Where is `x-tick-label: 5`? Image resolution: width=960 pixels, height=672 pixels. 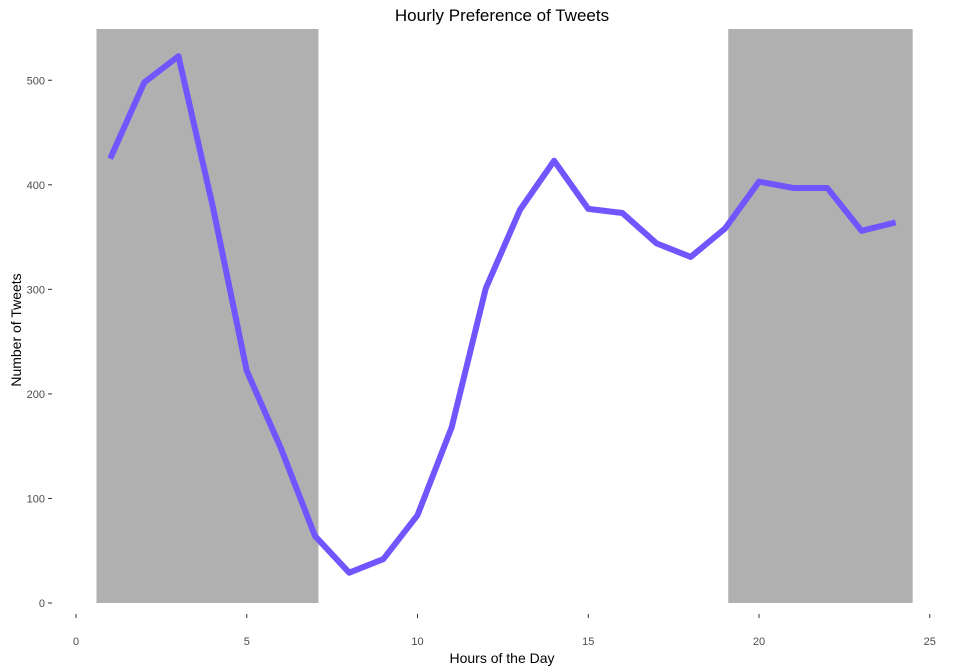
x-tick-label: 5 is located at coordinates (247, 642).